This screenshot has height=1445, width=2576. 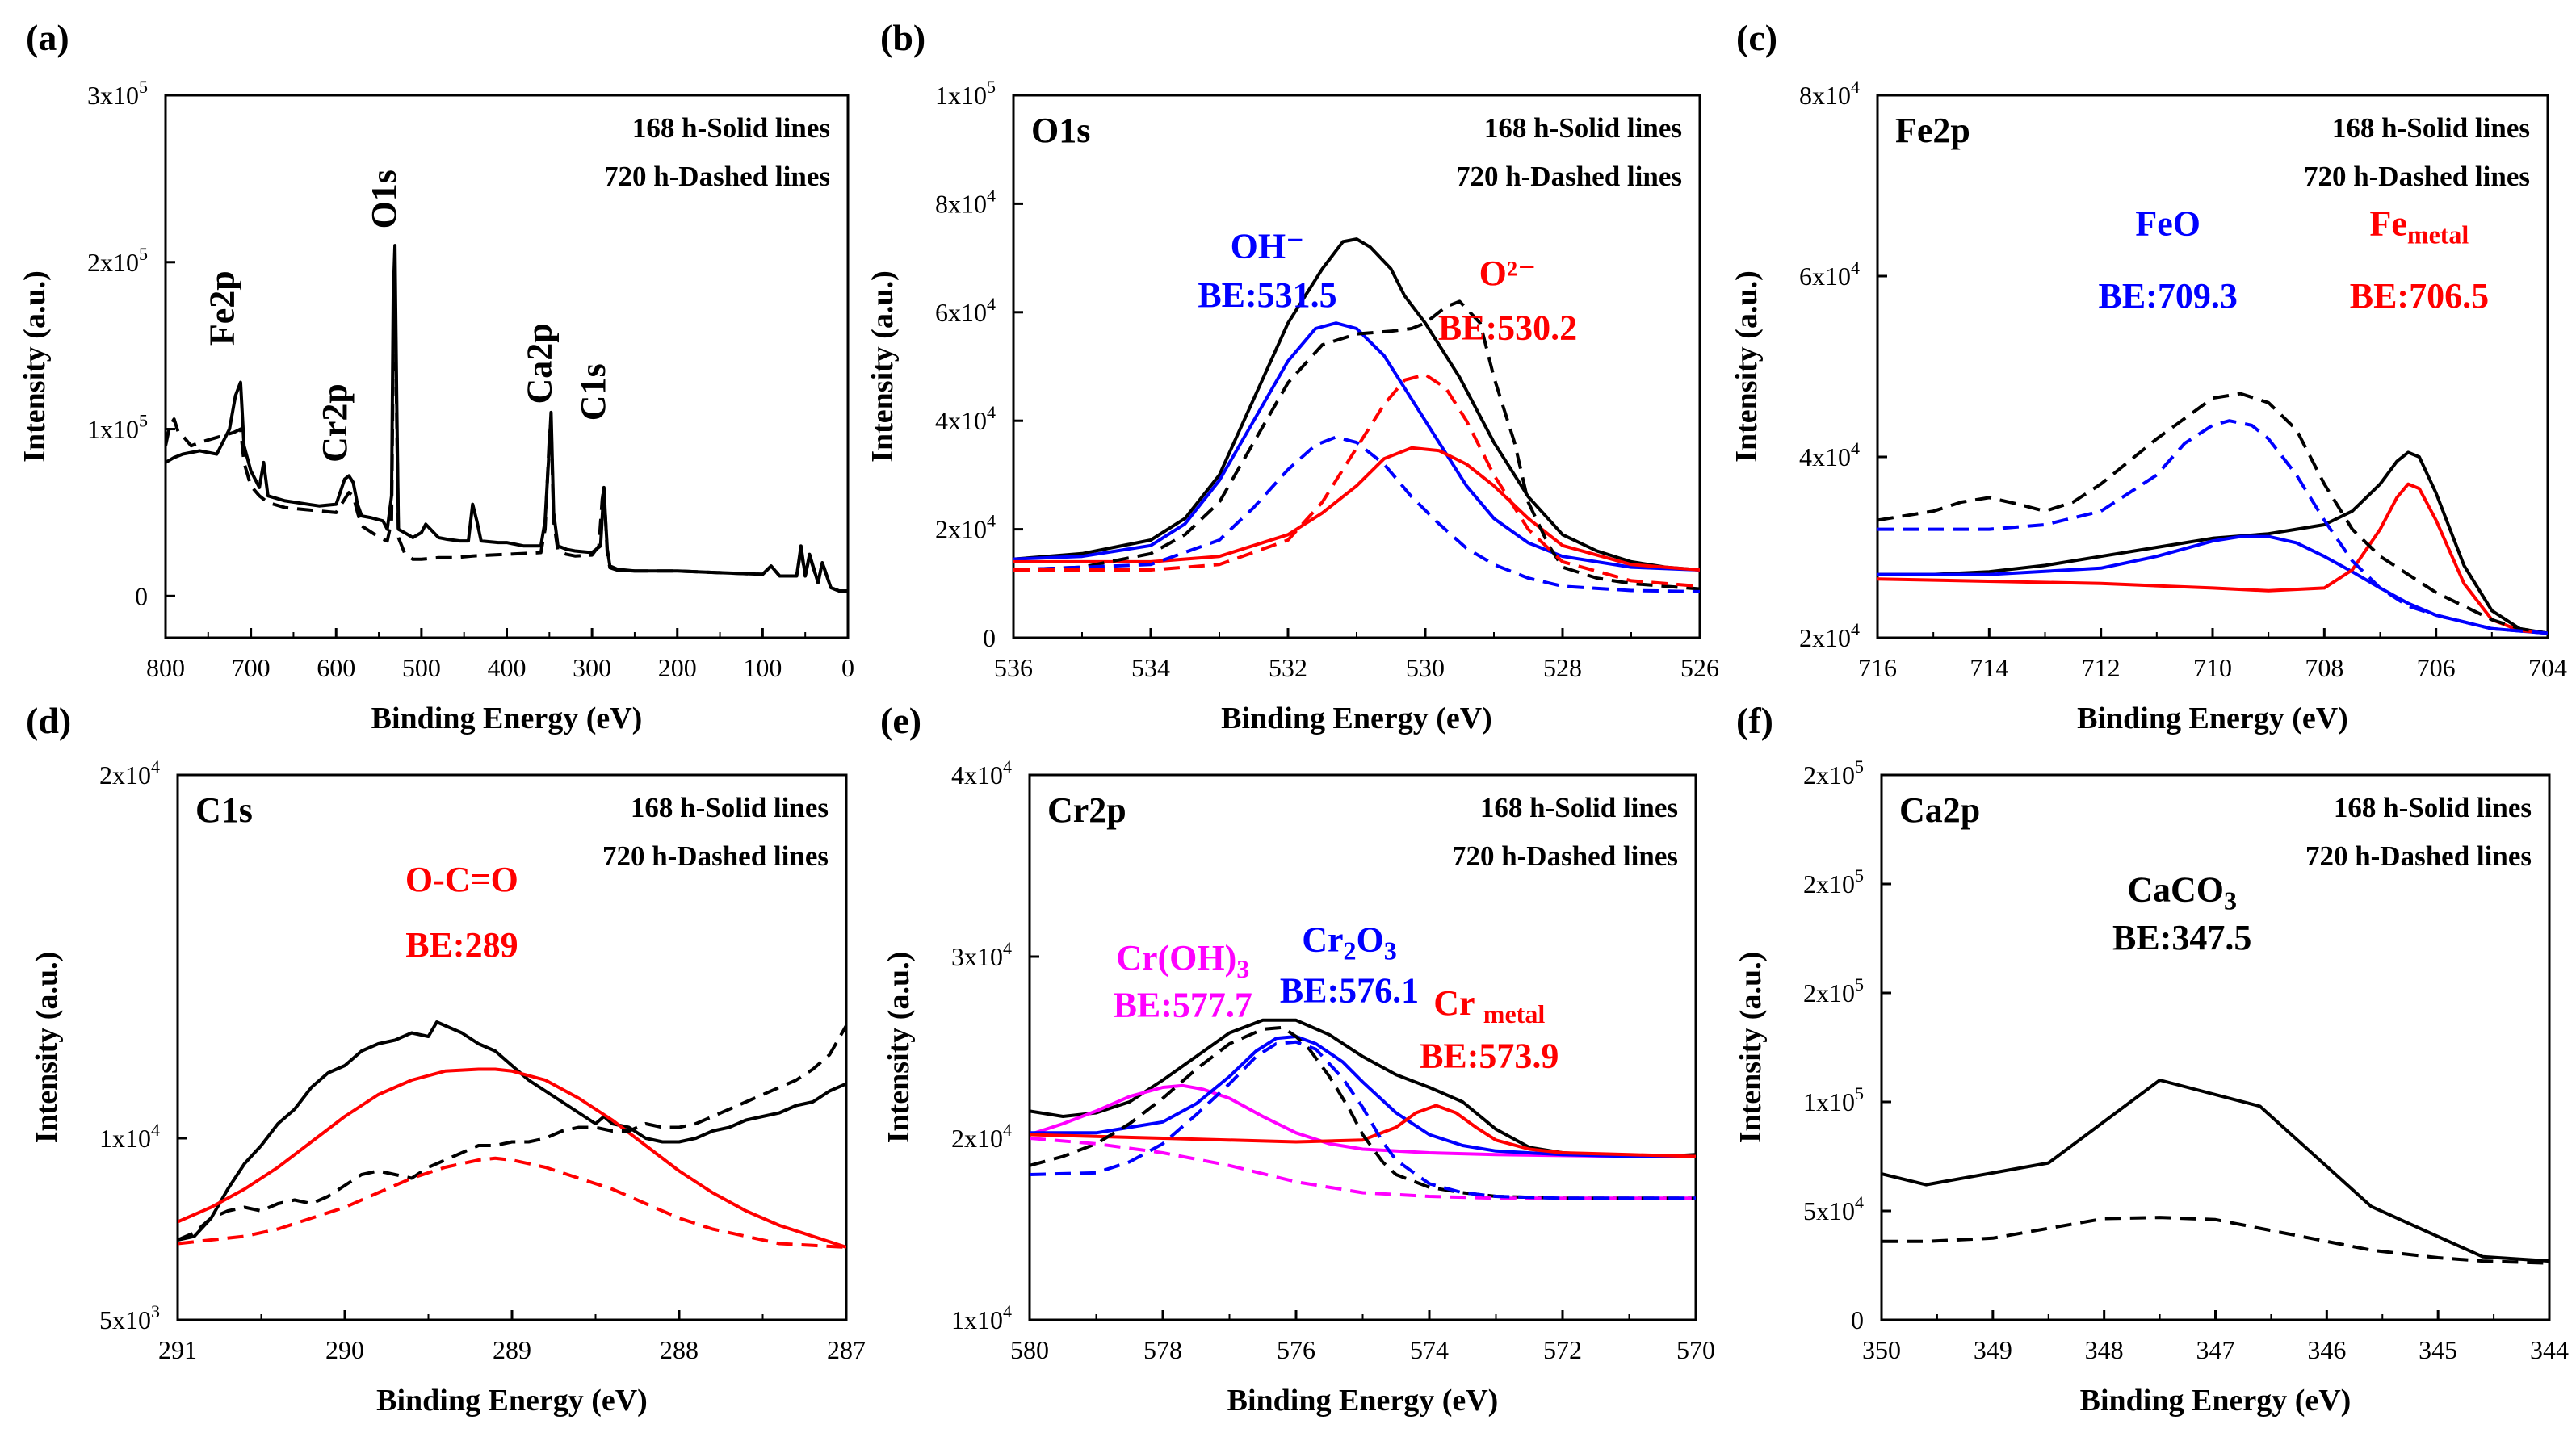 What do you see at coordinates (1349, 942) in the screenshot?
I see `peak-annotation: Cr2O3` at bounding box center [1349, 942].